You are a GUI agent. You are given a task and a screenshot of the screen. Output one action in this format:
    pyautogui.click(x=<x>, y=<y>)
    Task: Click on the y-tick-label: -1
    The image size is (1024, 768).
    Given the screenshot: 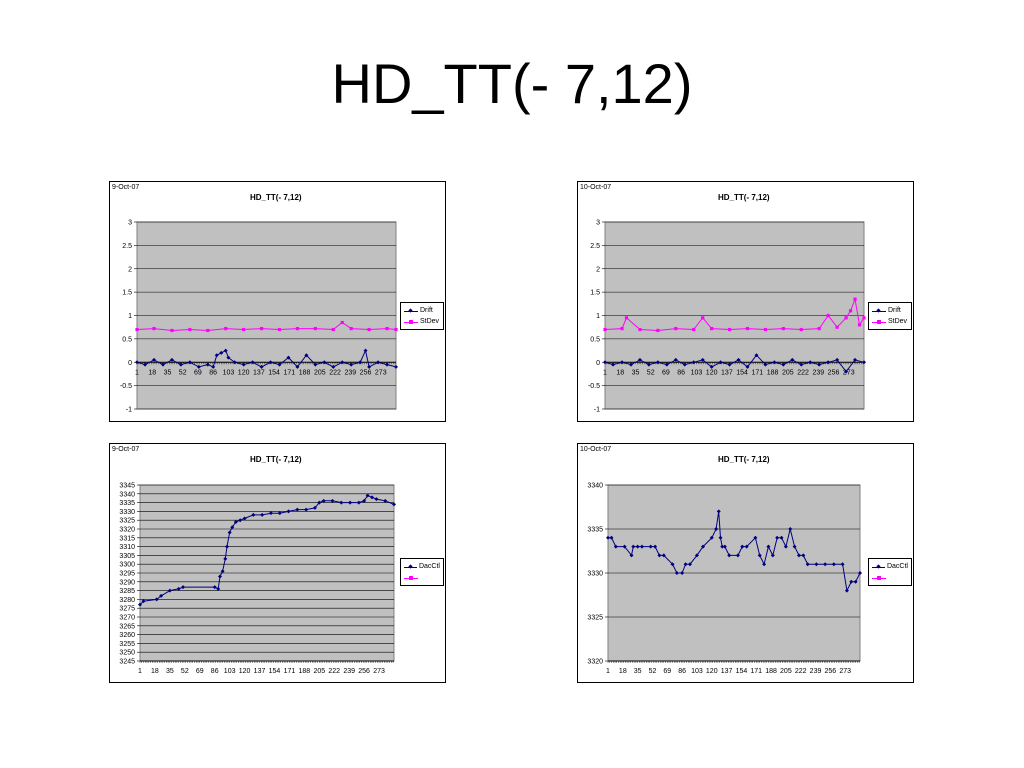 What is the action you would take?
    pyautogui.click(x=597, y=410)
    